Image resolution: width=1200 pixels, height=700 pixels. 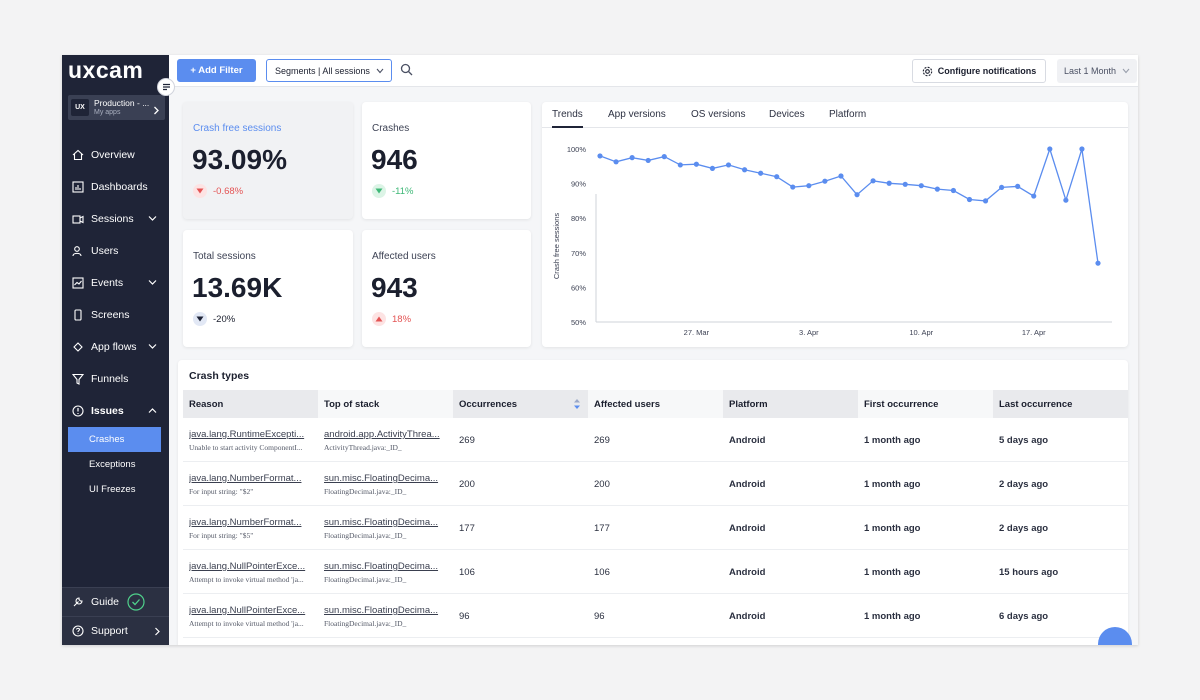 I want to click on search-icon, so click(x=406, y=72).